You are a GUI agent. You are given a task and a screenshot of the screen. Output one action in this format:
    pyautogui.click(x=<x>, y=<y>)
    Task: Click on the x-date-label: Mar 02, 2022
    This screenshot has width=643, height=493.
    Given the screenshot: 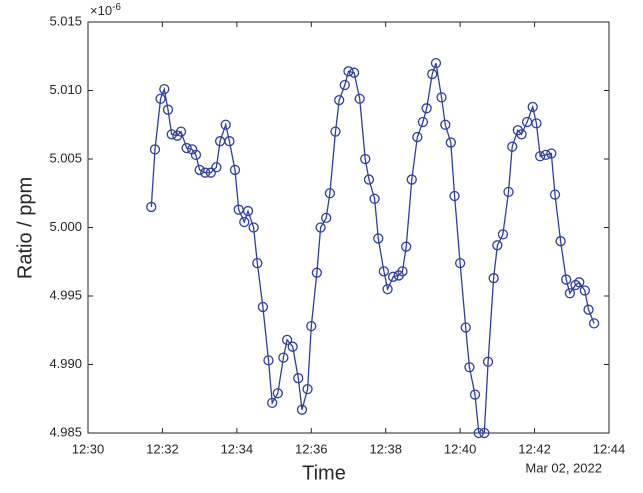 What is the action you would take?
    pyautogui.click(x=563, y=467)
    